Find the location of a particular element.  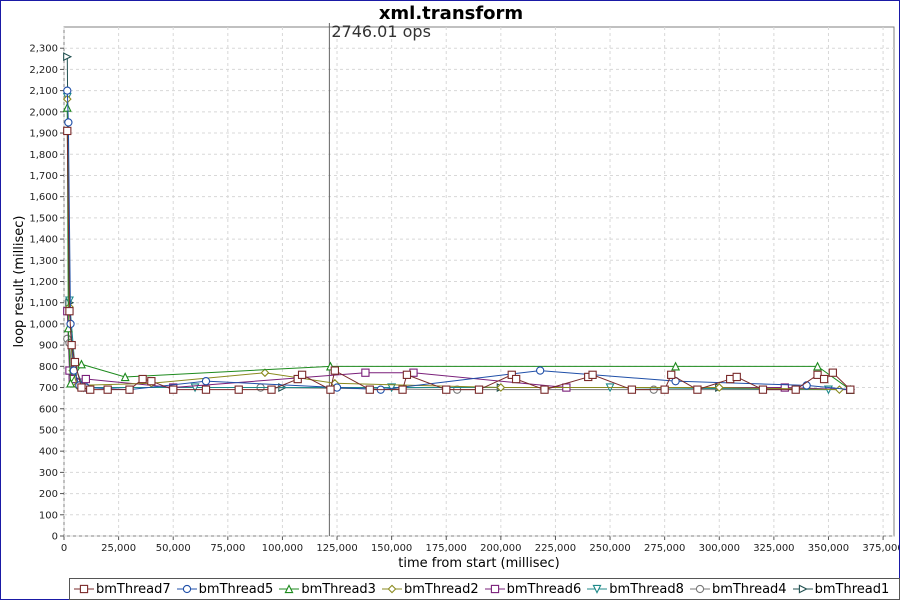

y-tick-label: 1,600 is located at coordinates (43, 197).